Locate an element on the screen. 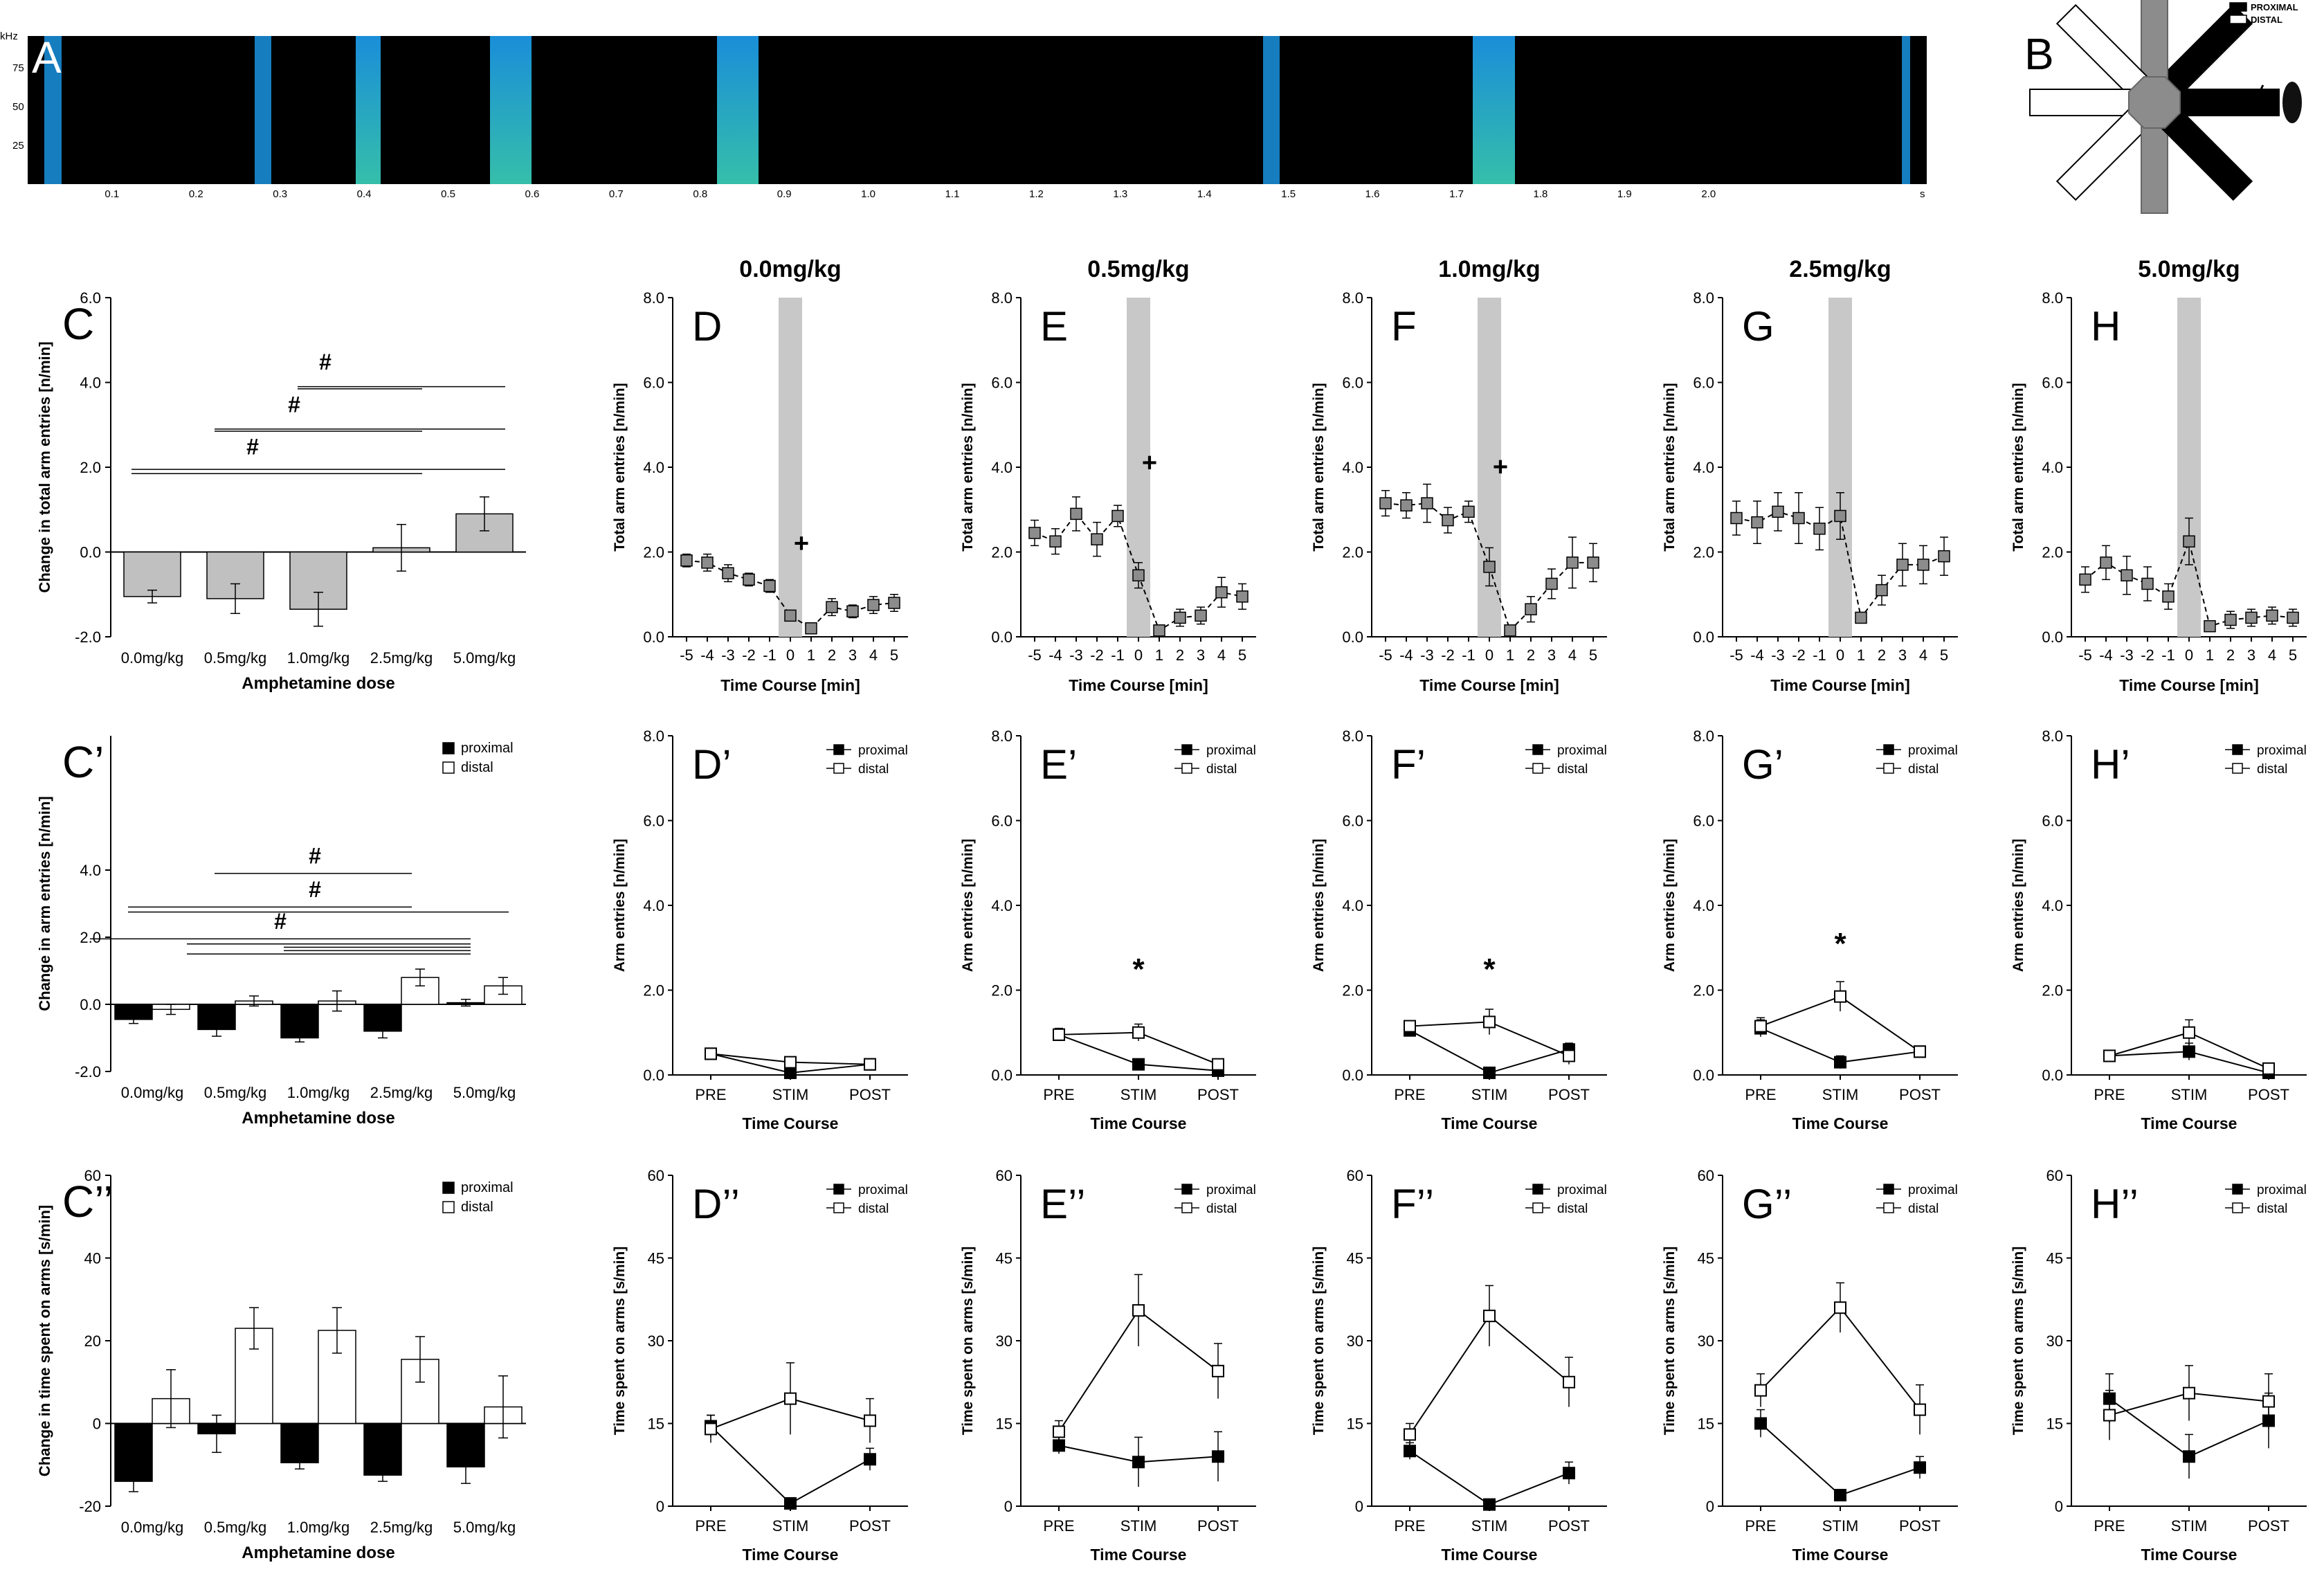 This screenshot has height=1574, width=2324. y-tick-label: 45 is located at coordinates (656, 1258).